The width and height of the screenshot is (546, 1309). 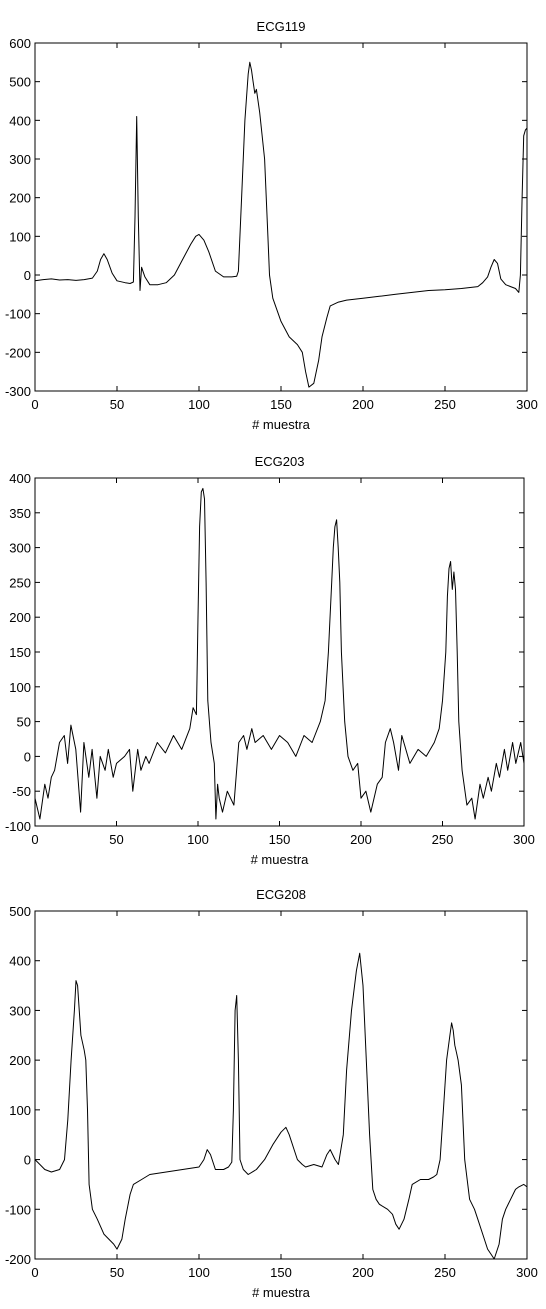 I want to click on chart-title: ECG119, so click(x=281, y=26).